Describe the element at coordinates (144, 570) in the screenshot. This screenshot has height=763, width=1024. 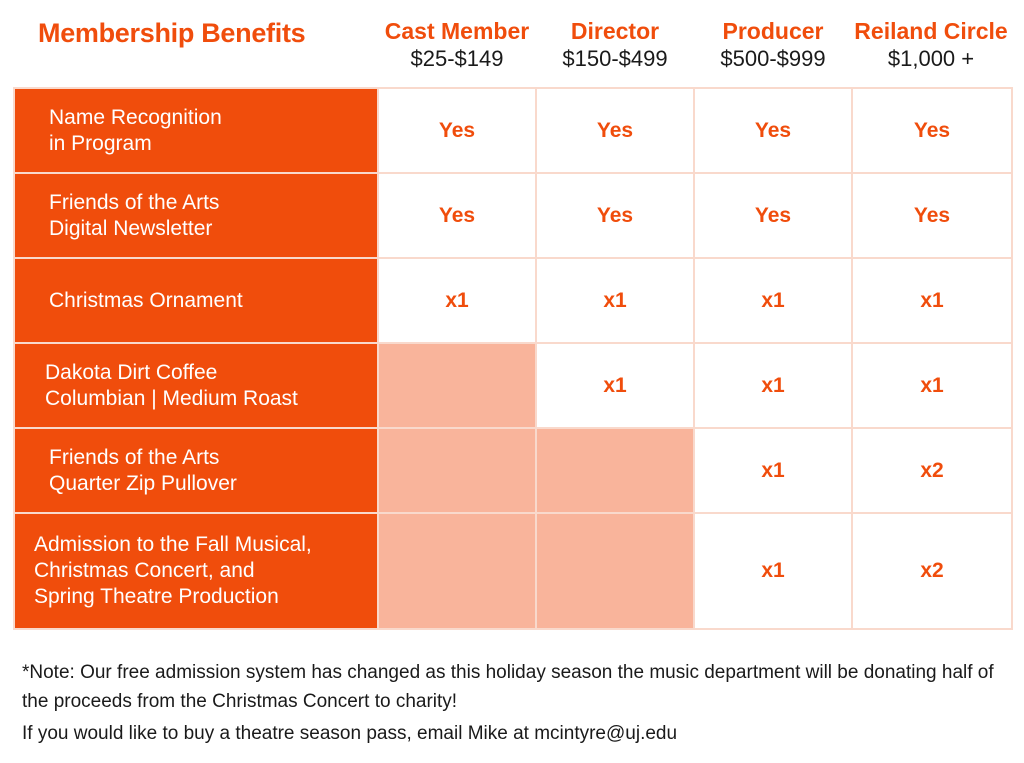
I see `benefit-label-line: Christmas Concert, and` at that location.